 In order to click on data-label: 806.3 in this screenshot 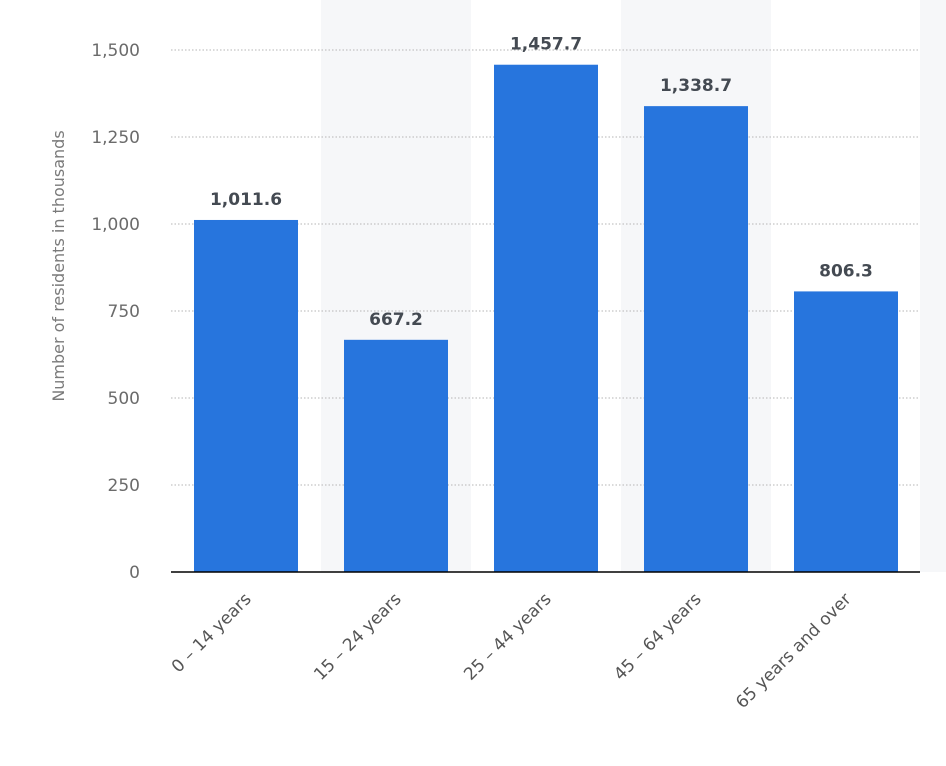, I will do `click(846, 271)`.